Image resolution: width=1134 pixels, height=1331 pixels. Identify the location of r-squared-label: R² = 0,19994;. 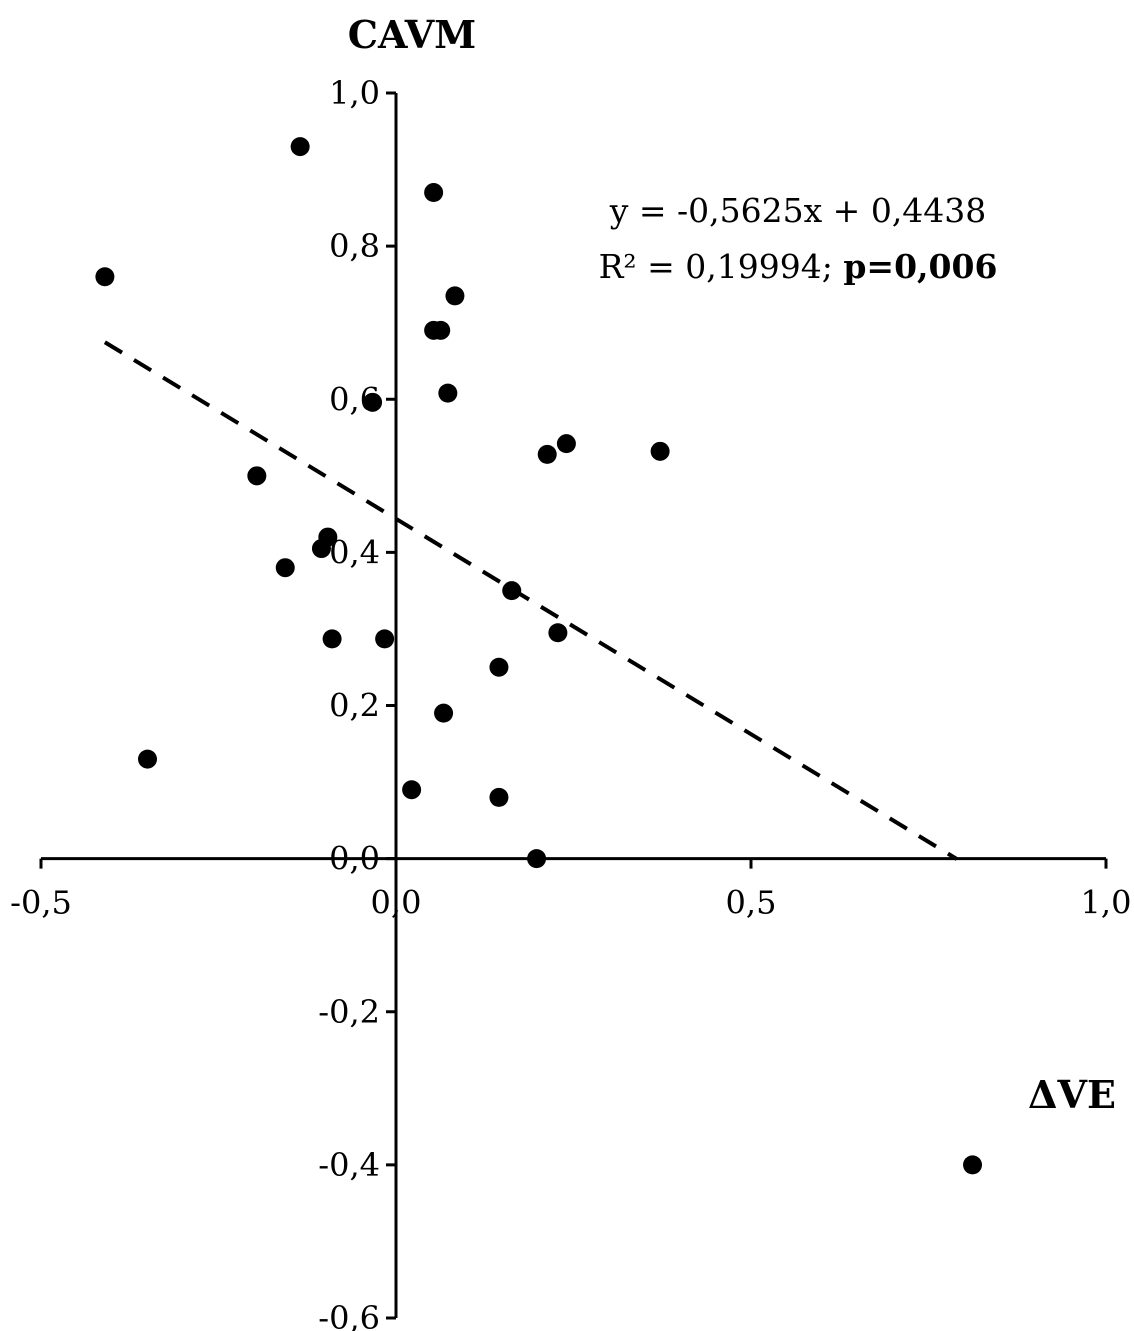
(721, 266).